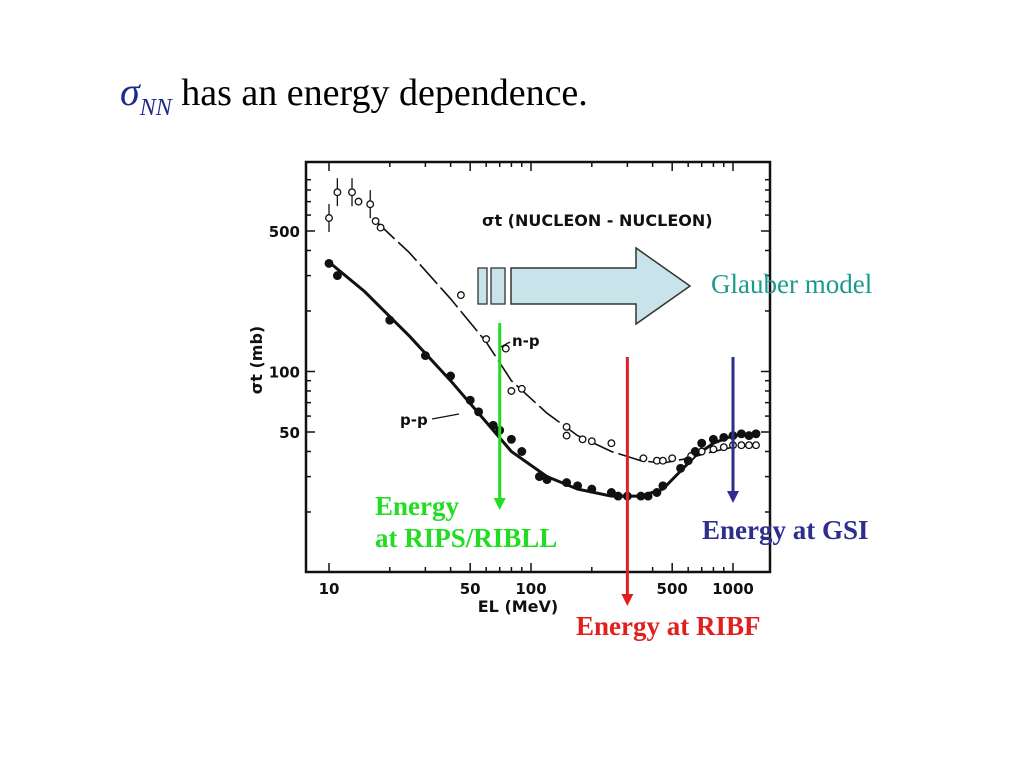  Describe the element at coordinates (792, 284) in the screenshot. I see `glauber-model-label: Glauber model` at that location.